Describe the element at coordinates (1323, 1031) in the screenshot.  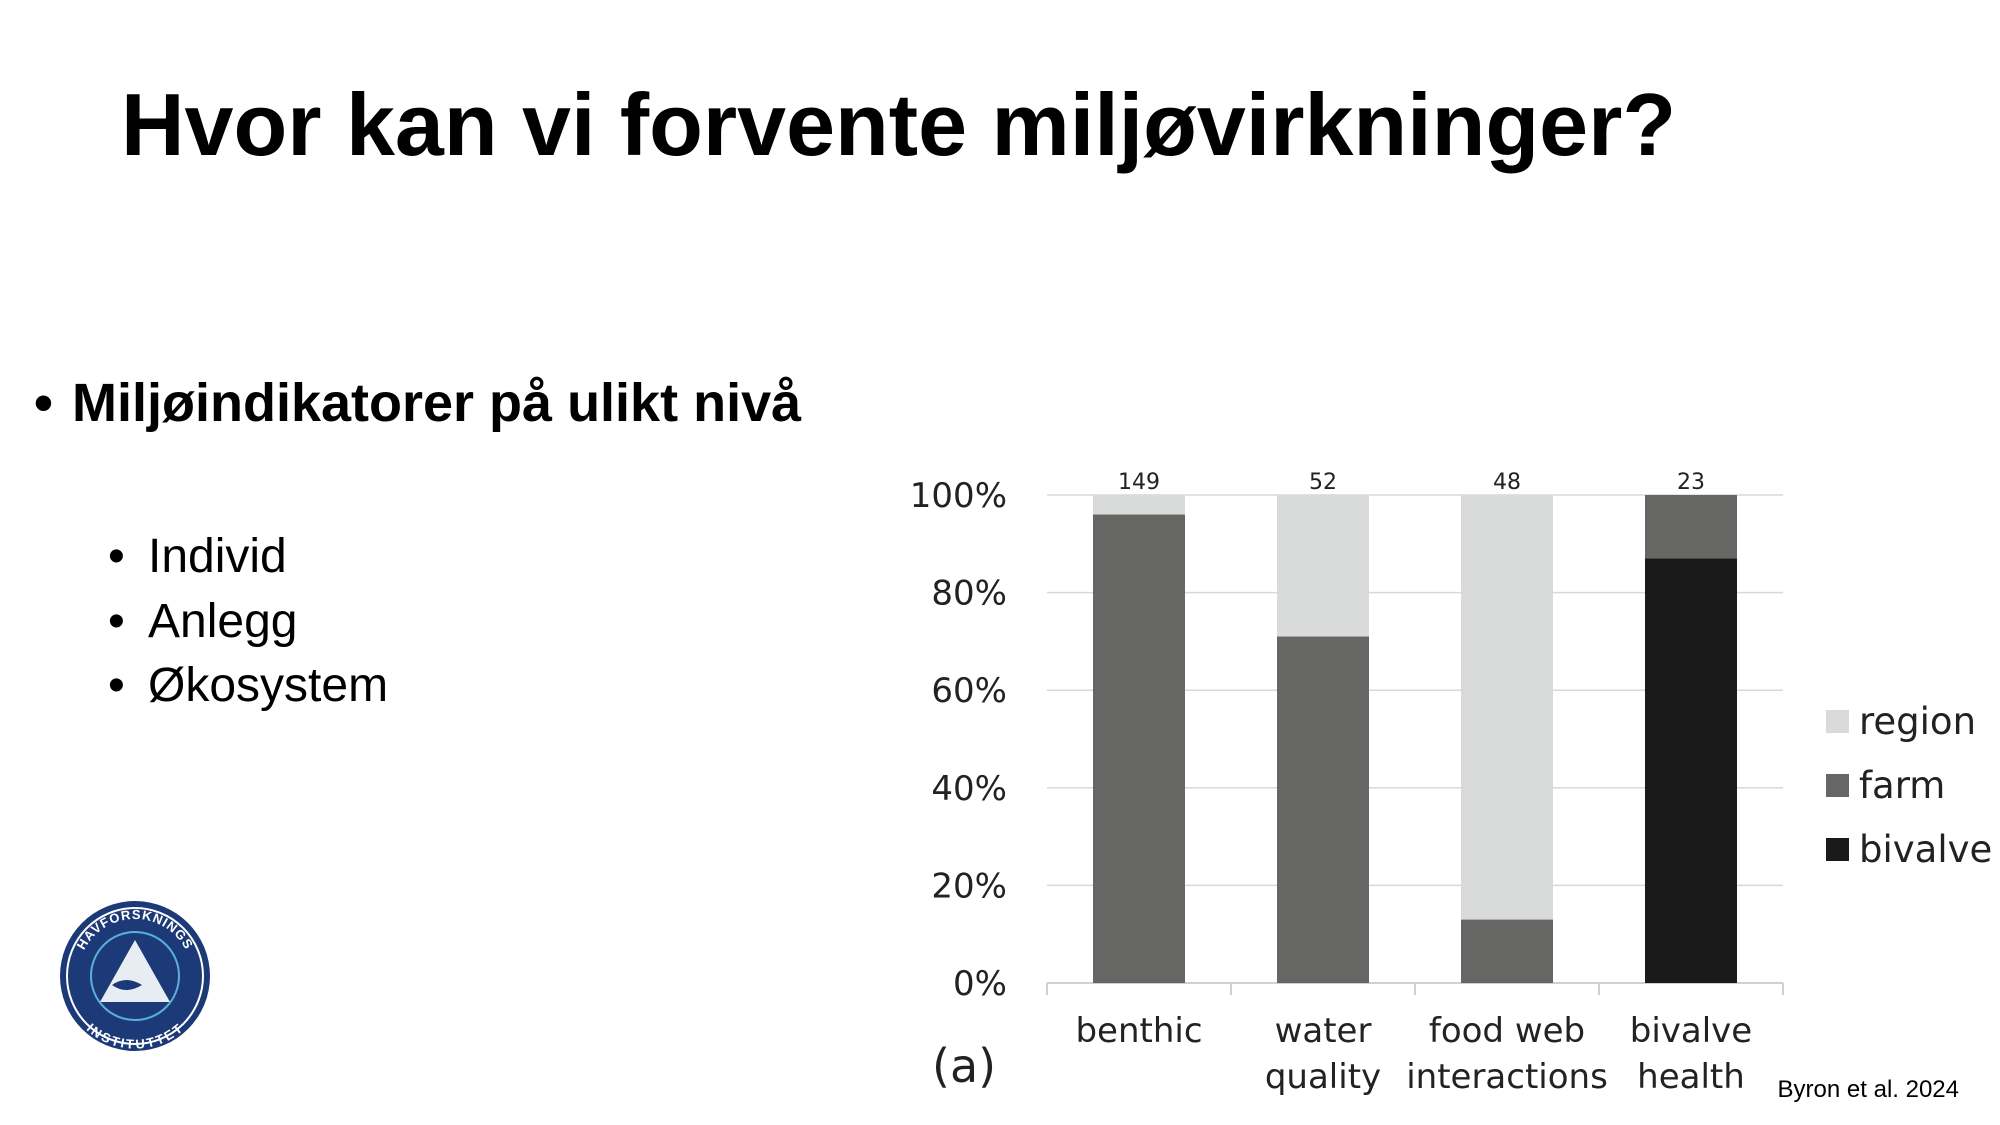
I see `x-tick-label: water` at that location.